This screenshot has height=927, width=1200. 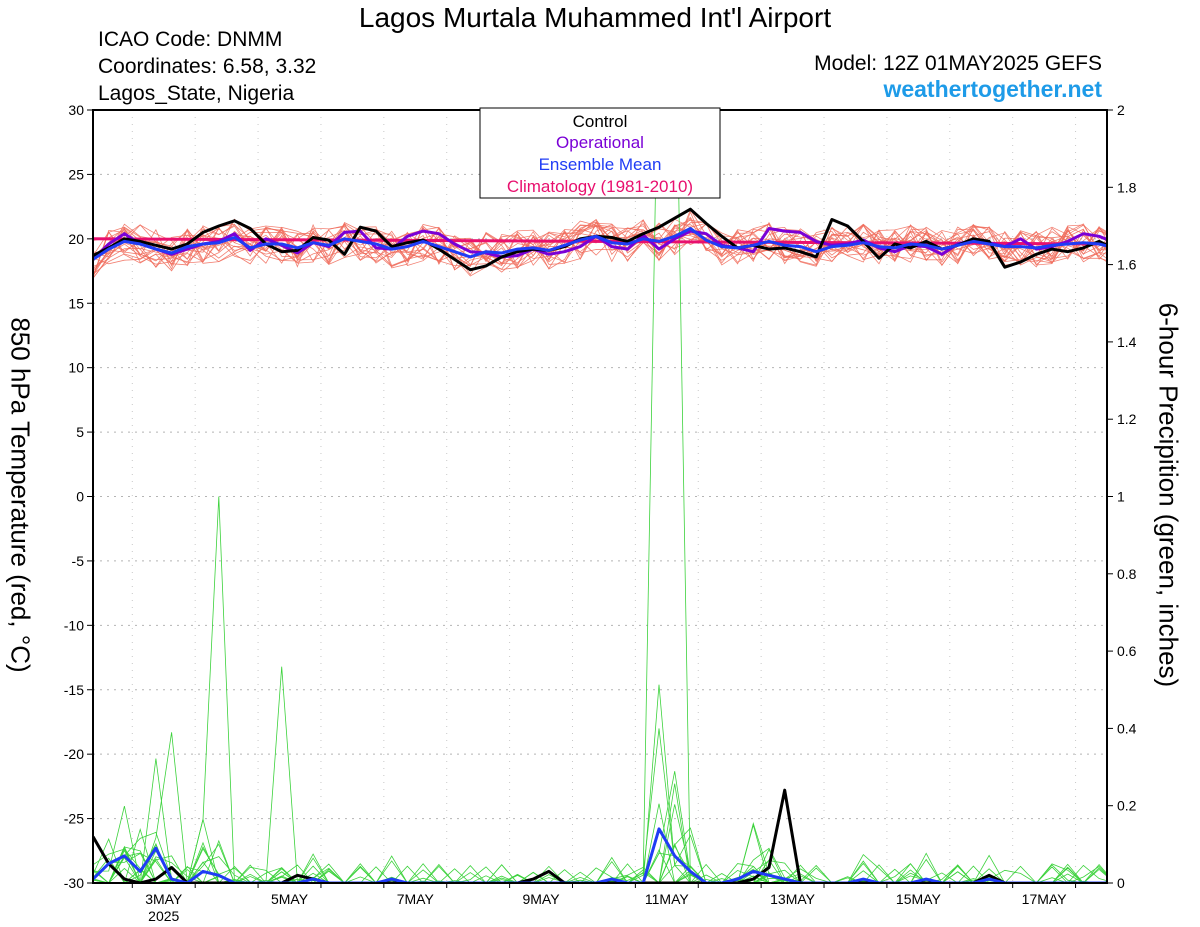 What do you see at coordinates (600, 244) in the screenshot?
I see `temp-ensemble-mean-line` at bounding box center [600, 244].